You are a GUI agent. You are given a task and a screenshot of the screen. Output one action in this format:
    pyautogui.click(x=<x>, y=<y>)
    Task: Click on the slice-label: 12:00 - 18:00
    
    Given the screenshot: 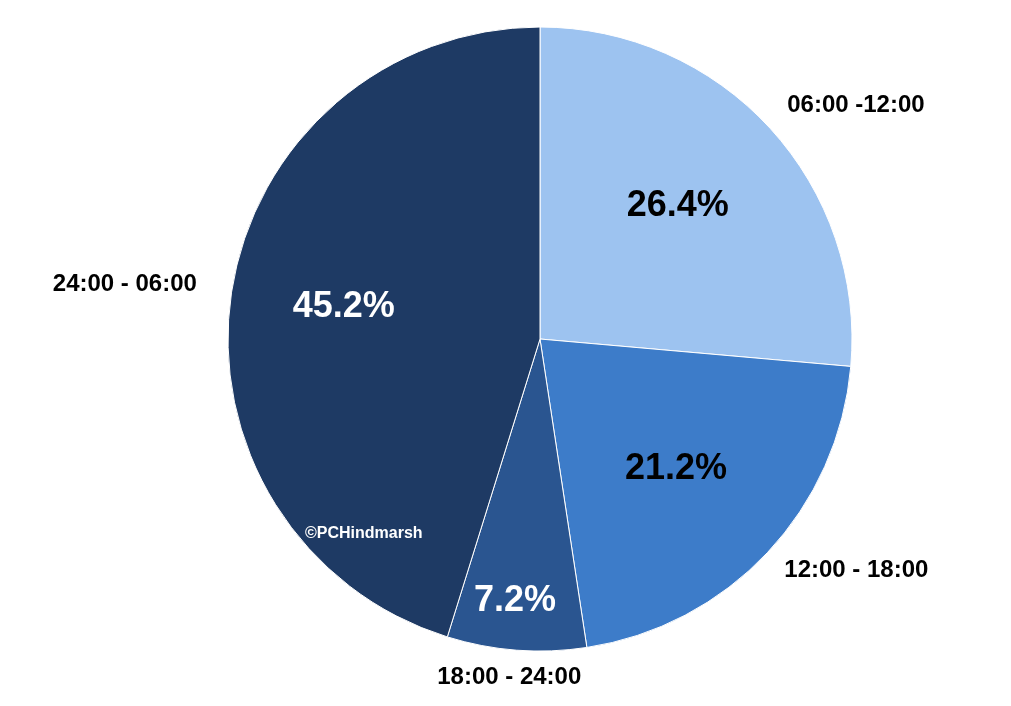 What is the action you would take?
    pyautogui.click(x=856, y=568)
    